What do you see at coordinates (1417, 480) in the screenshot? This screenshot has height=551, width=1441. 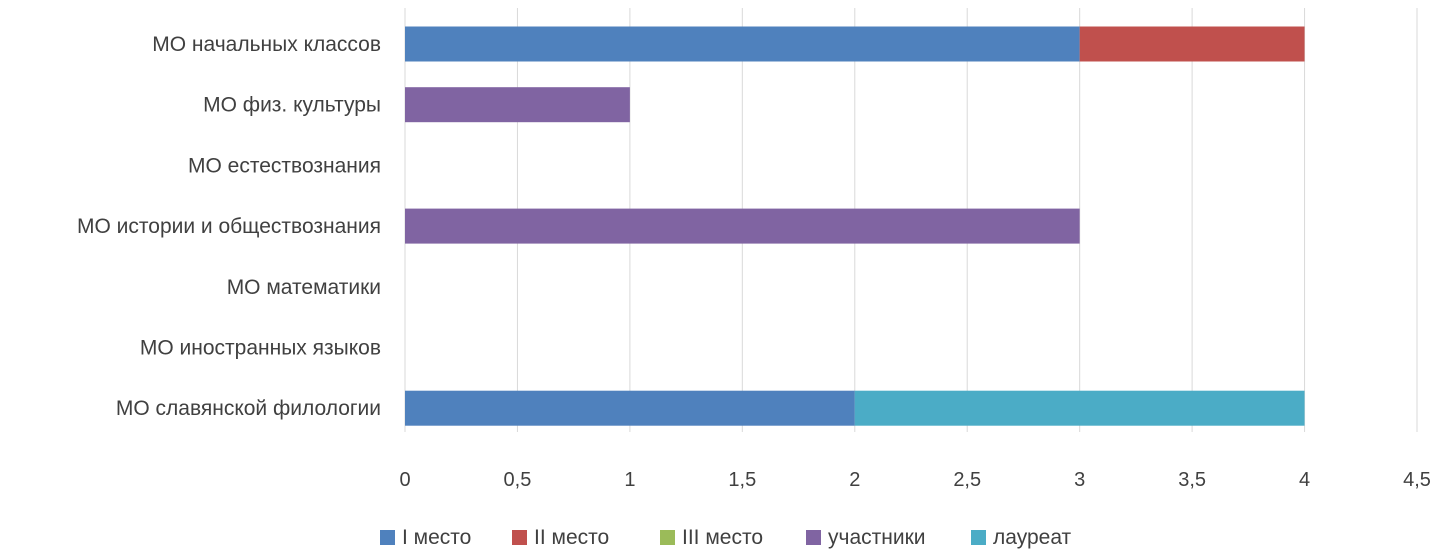 I see `x-tick-label: 4,5` at bounding box center [1417, 480].